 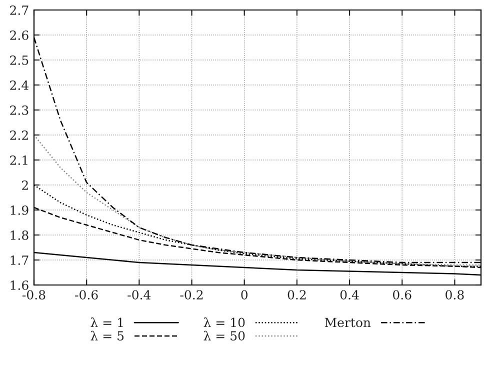 What do you see at coordinates (25, 185) in the screenshot?
I see `y-tick-label: 2` at bounding box center [25, 185].